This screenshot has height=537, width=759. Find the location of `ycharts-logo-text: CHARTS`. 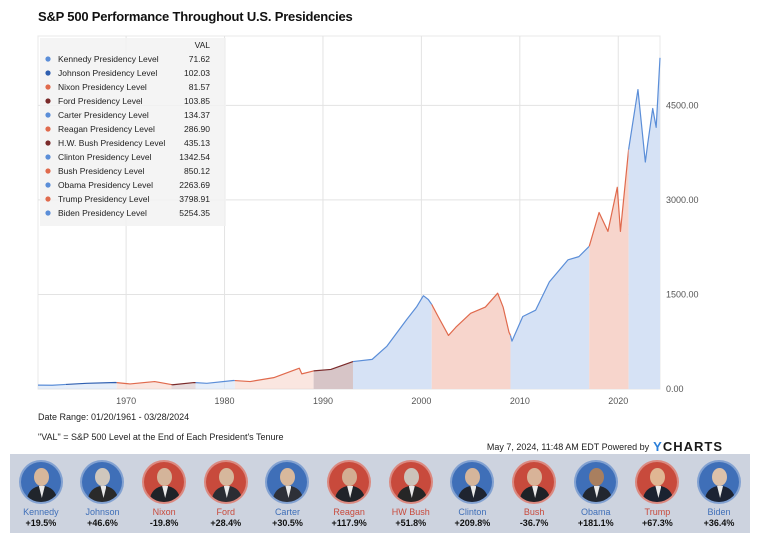

ycharts-logo-text: CHARTS is located at coordinates (692, 446).